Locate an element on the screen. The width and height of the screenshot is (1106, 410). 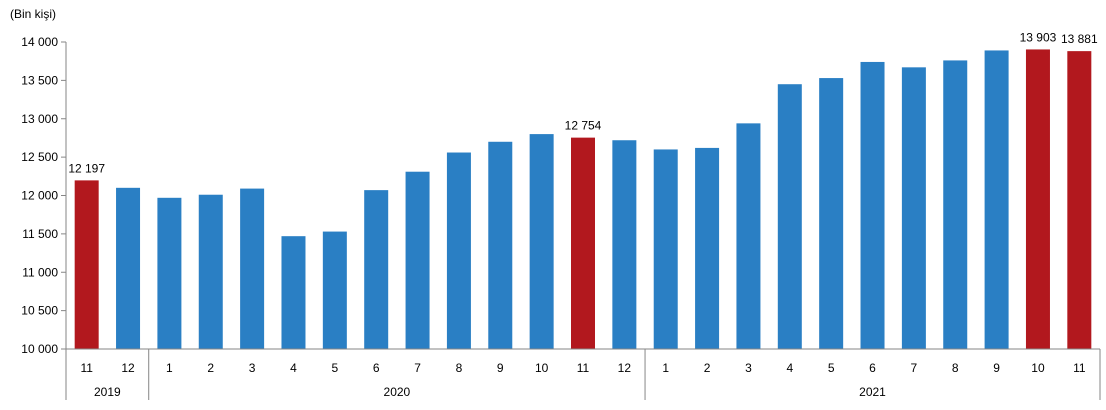
year-label: 2020 is located at coordinates (397, 392).